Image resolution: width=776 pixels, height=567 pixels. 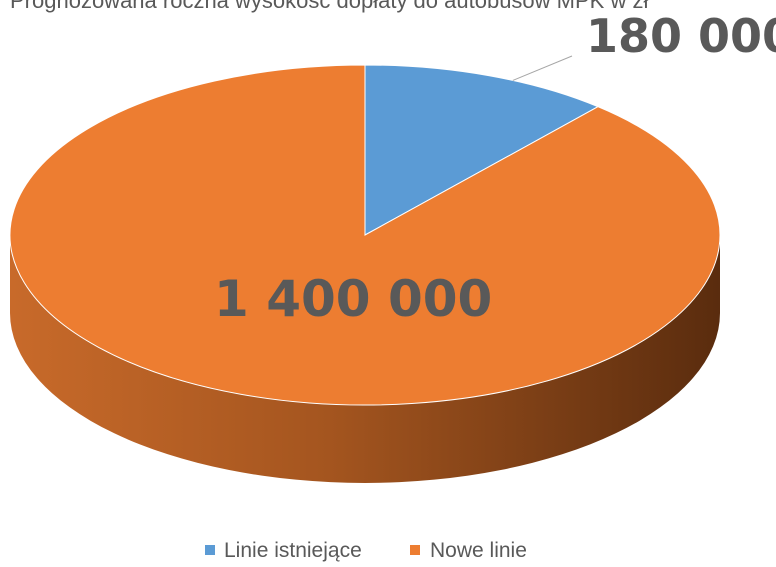 I want to click on legend-swatch-nowe-linie, so click(x=415, y=550).